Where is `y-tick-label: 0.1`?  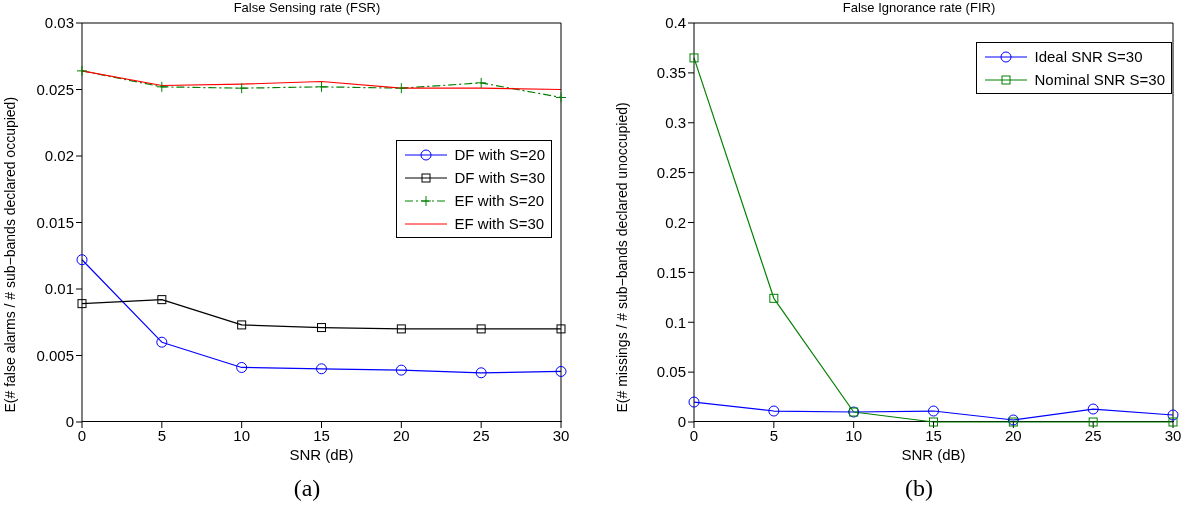
y-tick-label: 0.1 is located at coordinates (675, 322).